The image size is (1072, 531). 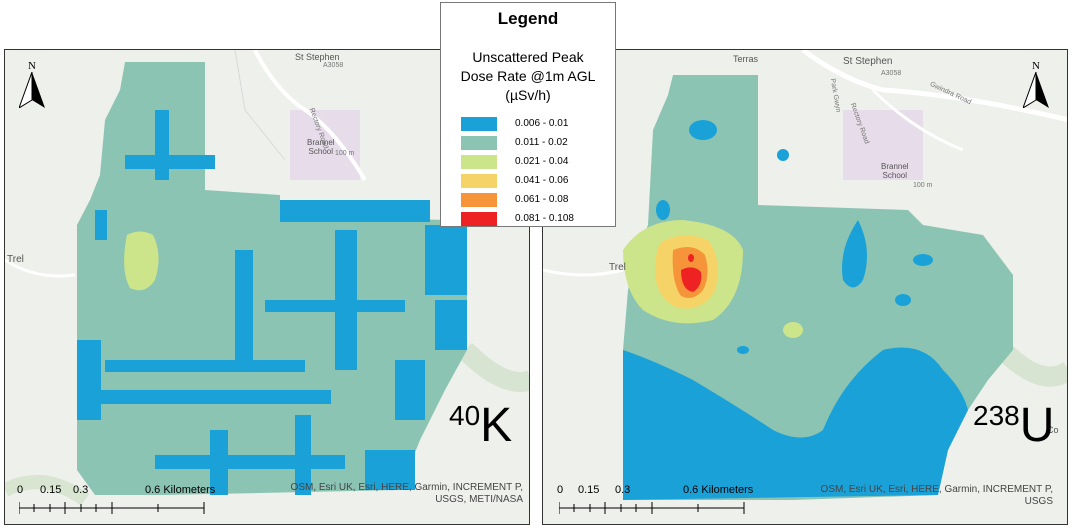 What do you see at coordinates (541, 142) in the screenshot?
I see `legend-range-label: 0.011 - 0.02` at bounding box center [541, 142].